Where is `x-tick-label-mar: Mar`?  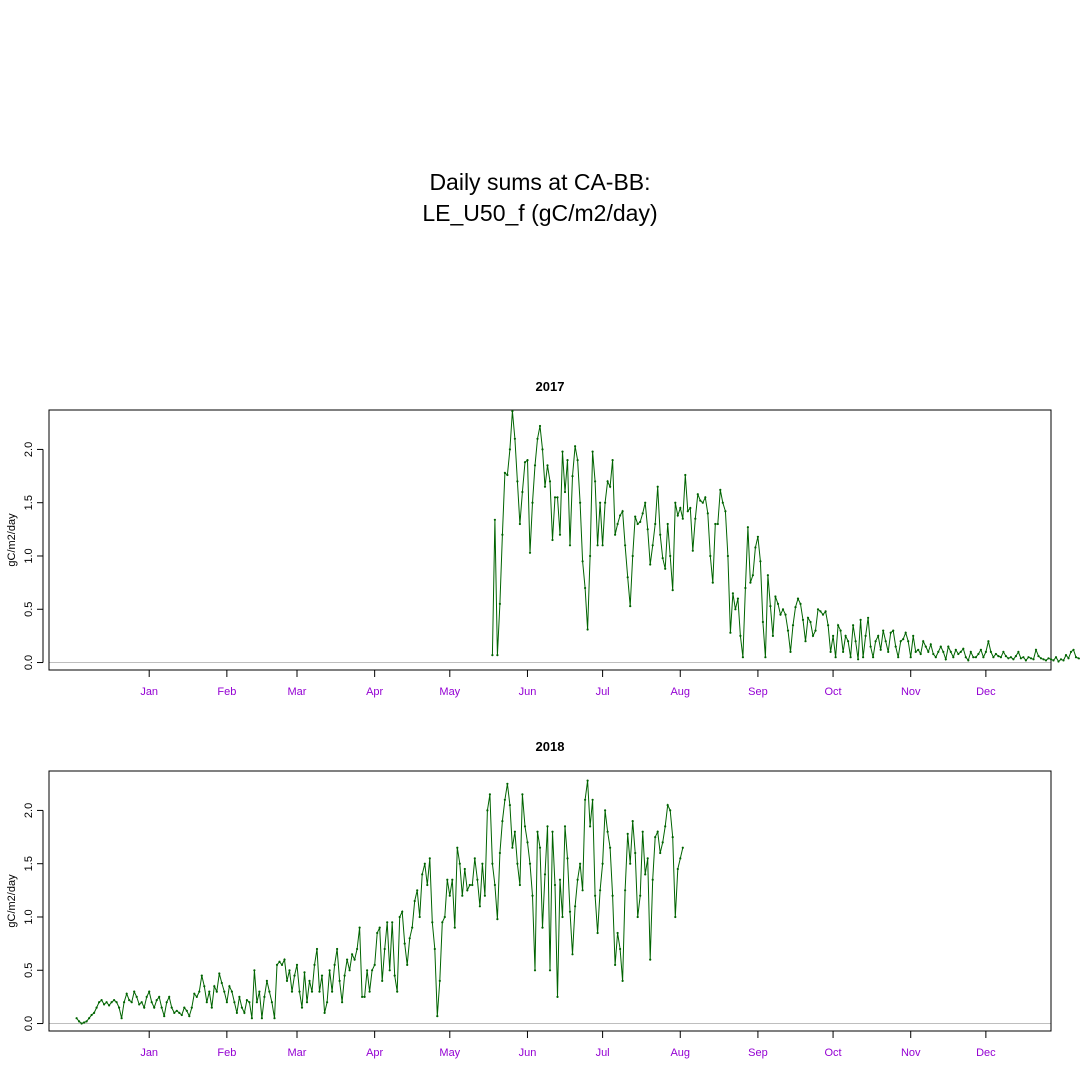 x-tick-label-mar: Mar is located at coordinates (297, 692).